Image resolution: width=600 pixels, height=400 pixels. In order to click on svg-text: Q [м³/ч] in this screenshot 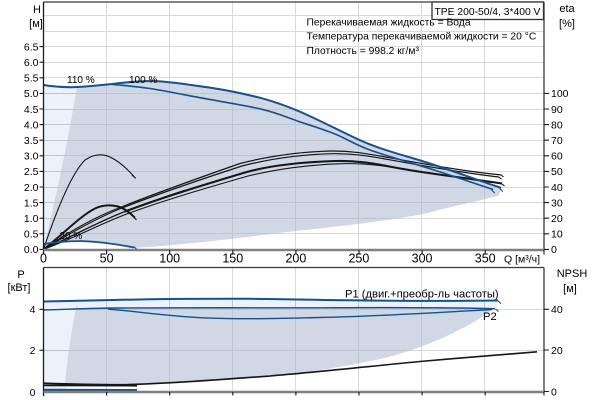, I will do `click(522, 260)`.